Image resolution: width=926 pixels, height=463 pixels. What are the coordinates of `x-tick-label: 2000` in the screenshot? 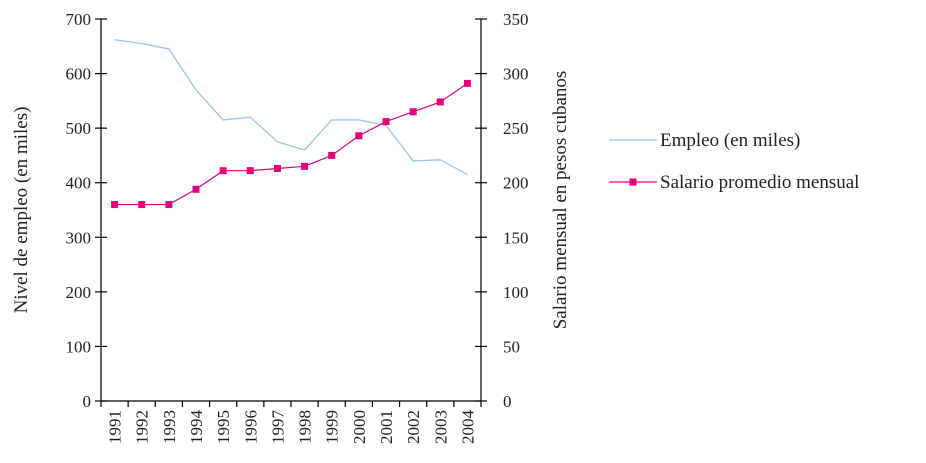 It's located at (359, 427).